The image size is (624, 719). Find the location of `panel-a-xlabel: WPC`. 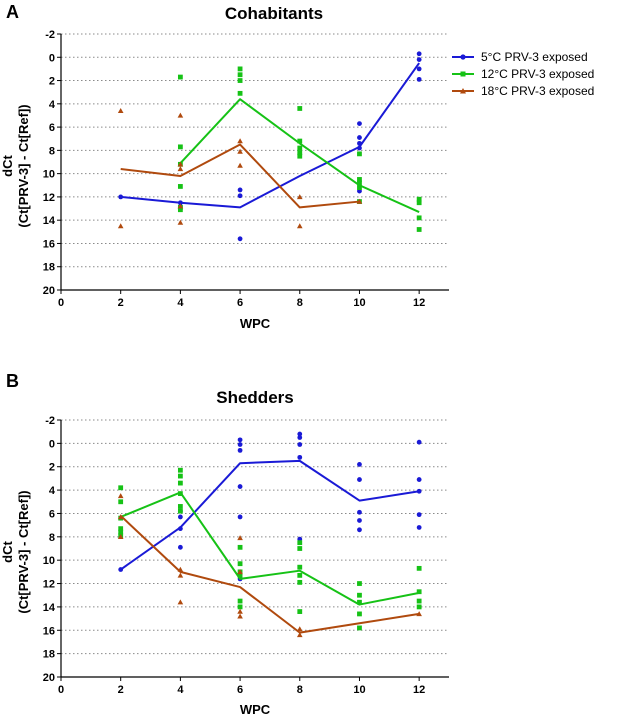

panel-a-xlabel: WPC is located at coordinates (255, 323).